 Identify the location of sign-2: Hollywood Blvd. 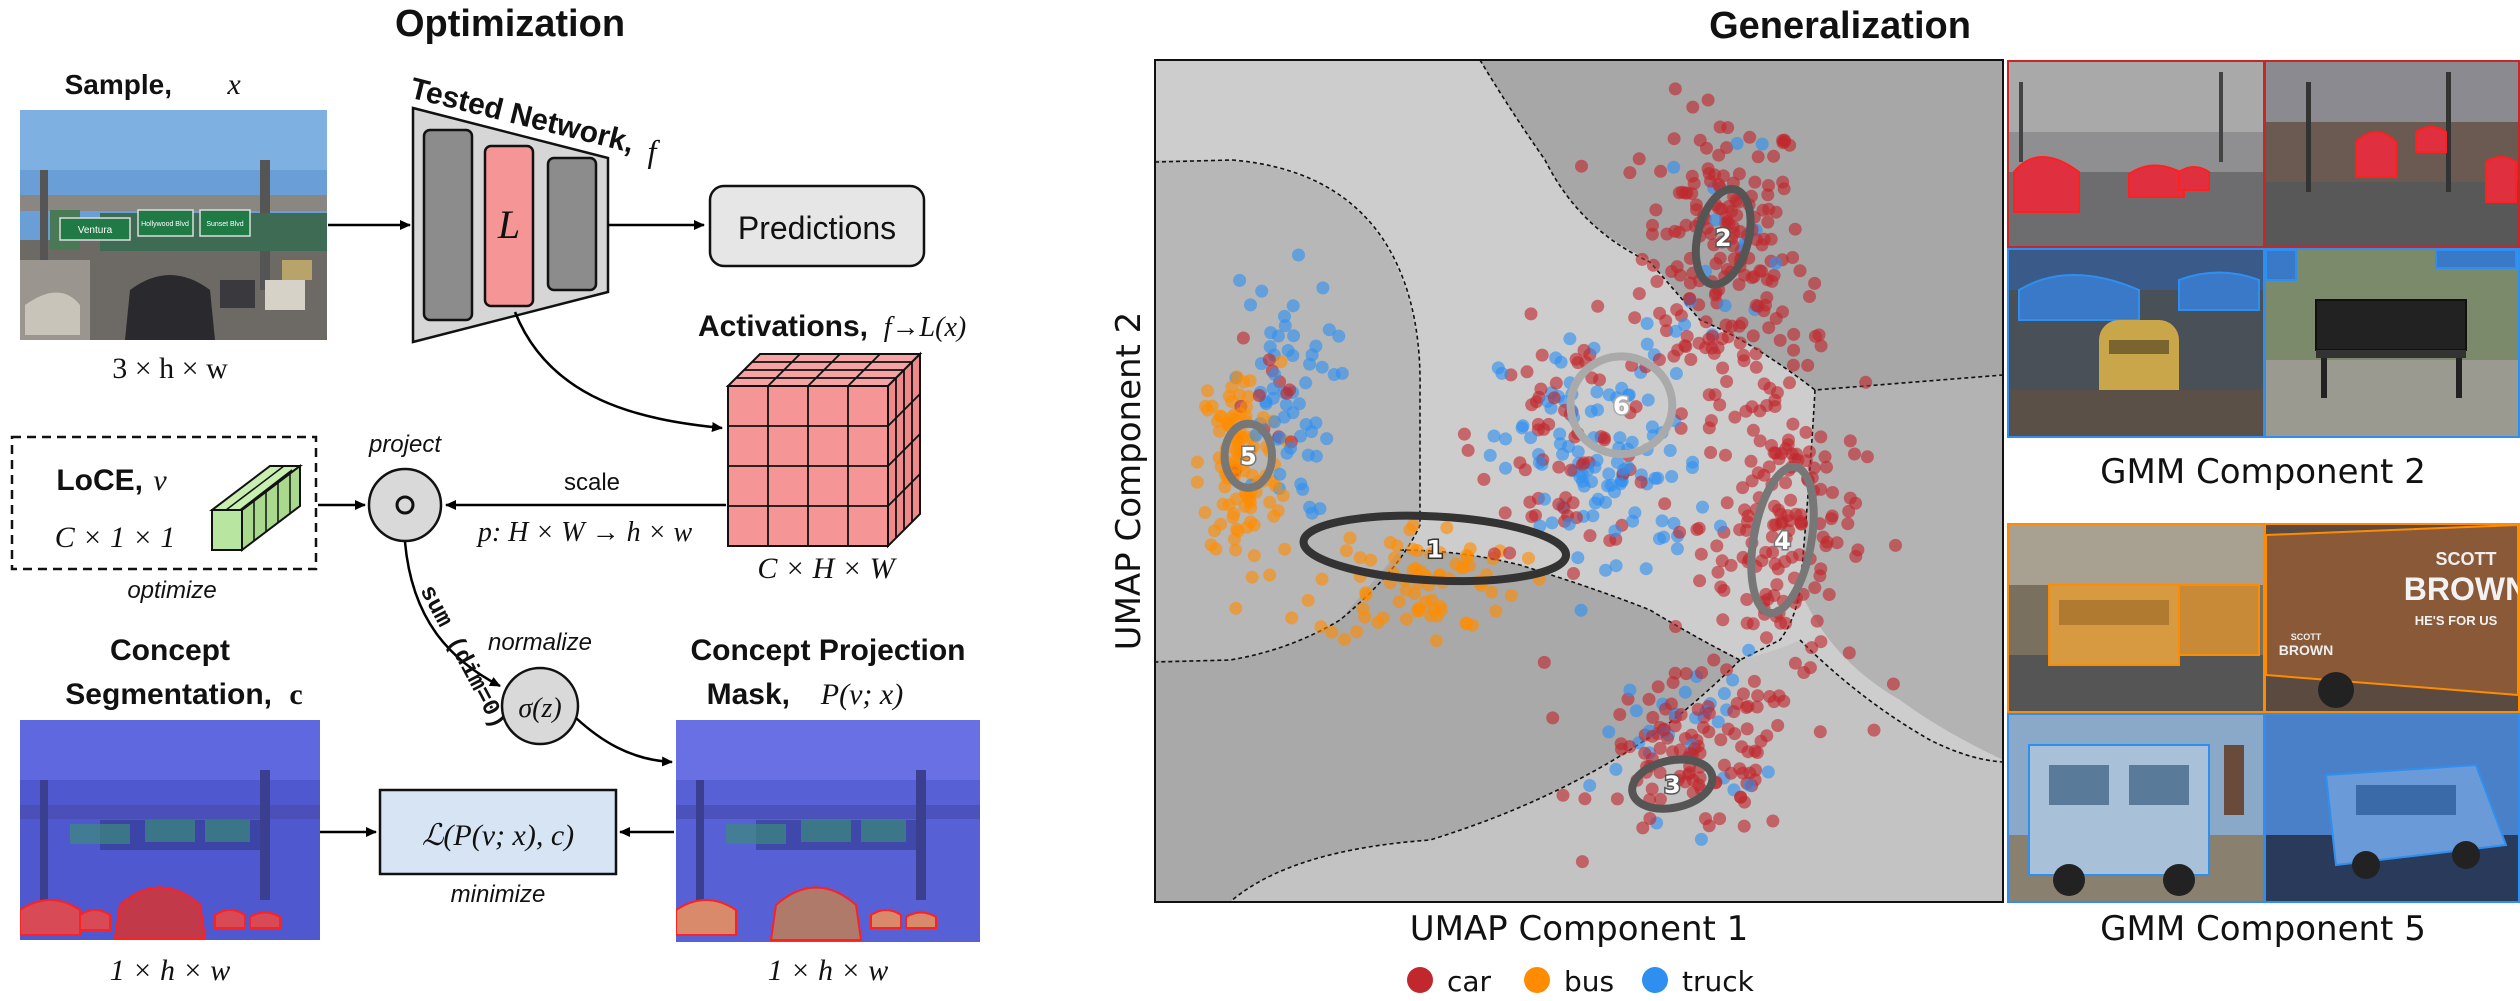
(165, 224).